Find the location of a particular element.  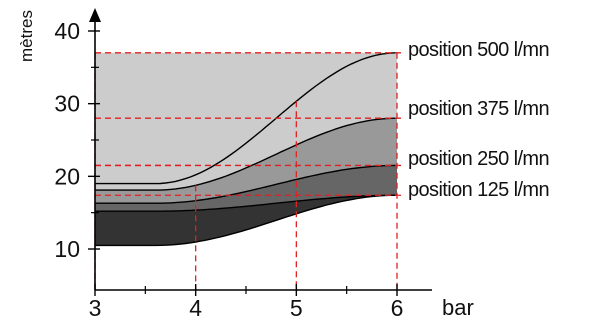

x-tick-label: 3 is located at coordinates (95, 307).